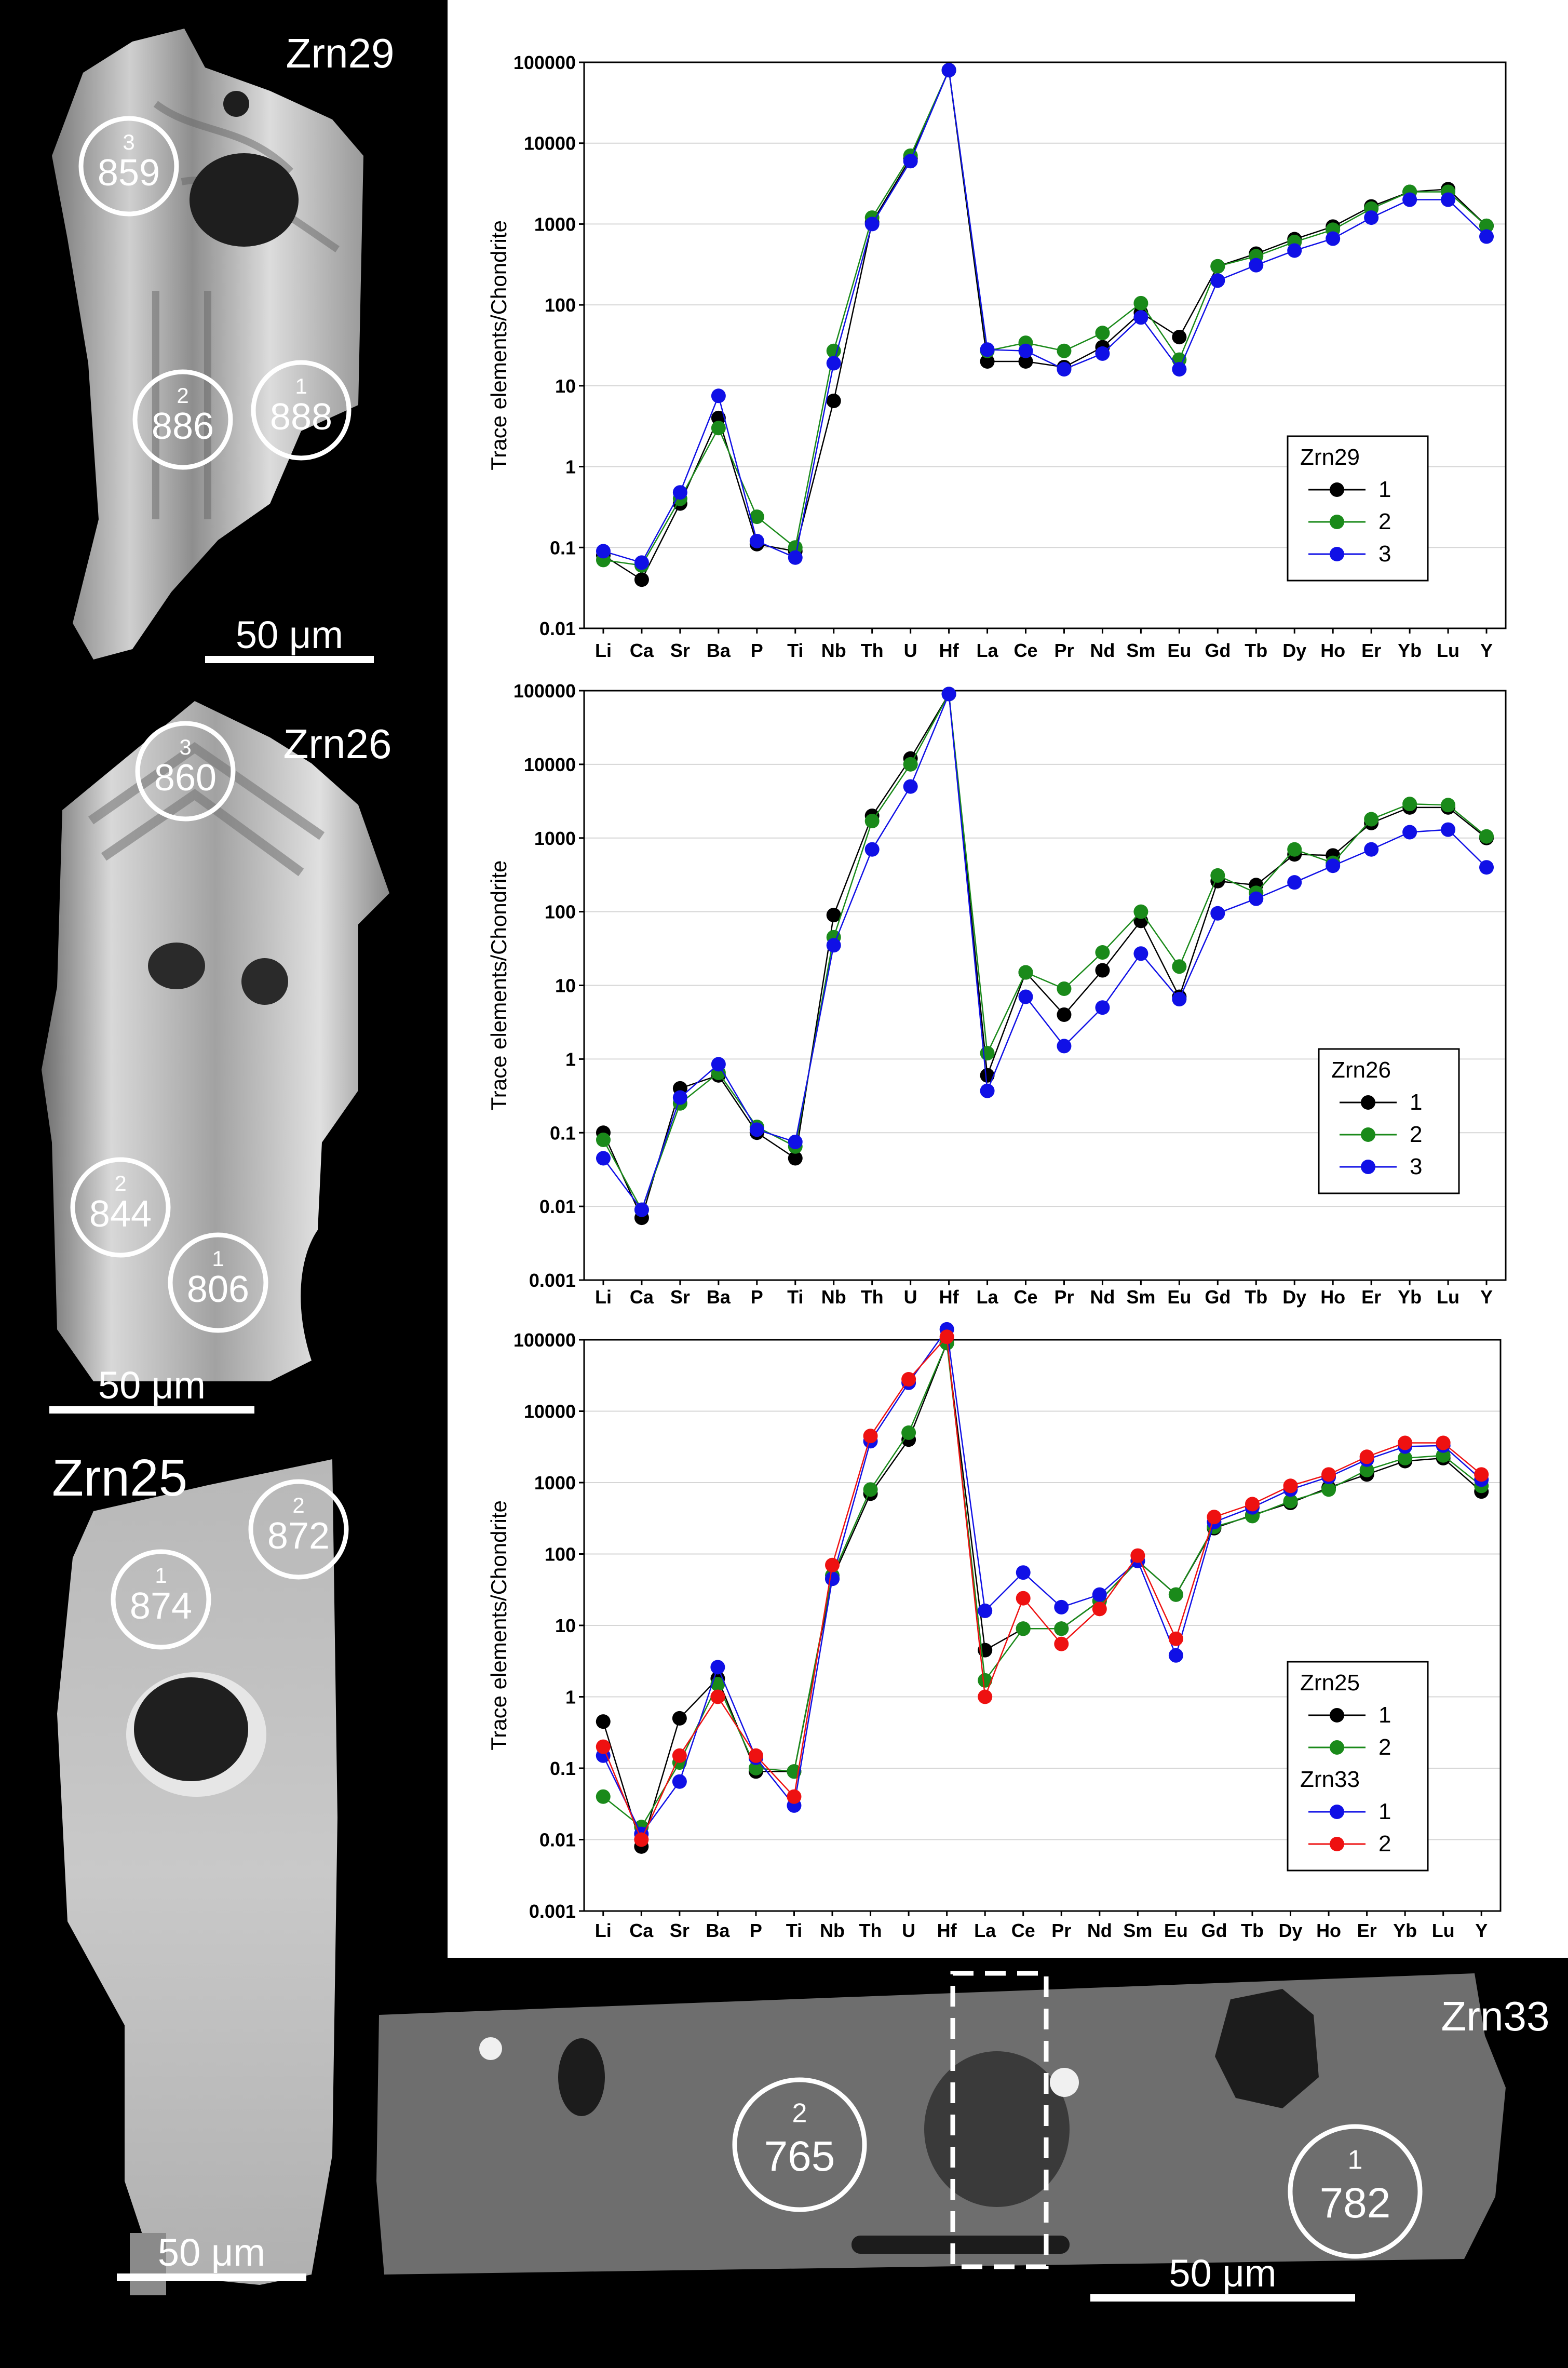  I want to click on x-tick-label: Nb, so click(833, 650).